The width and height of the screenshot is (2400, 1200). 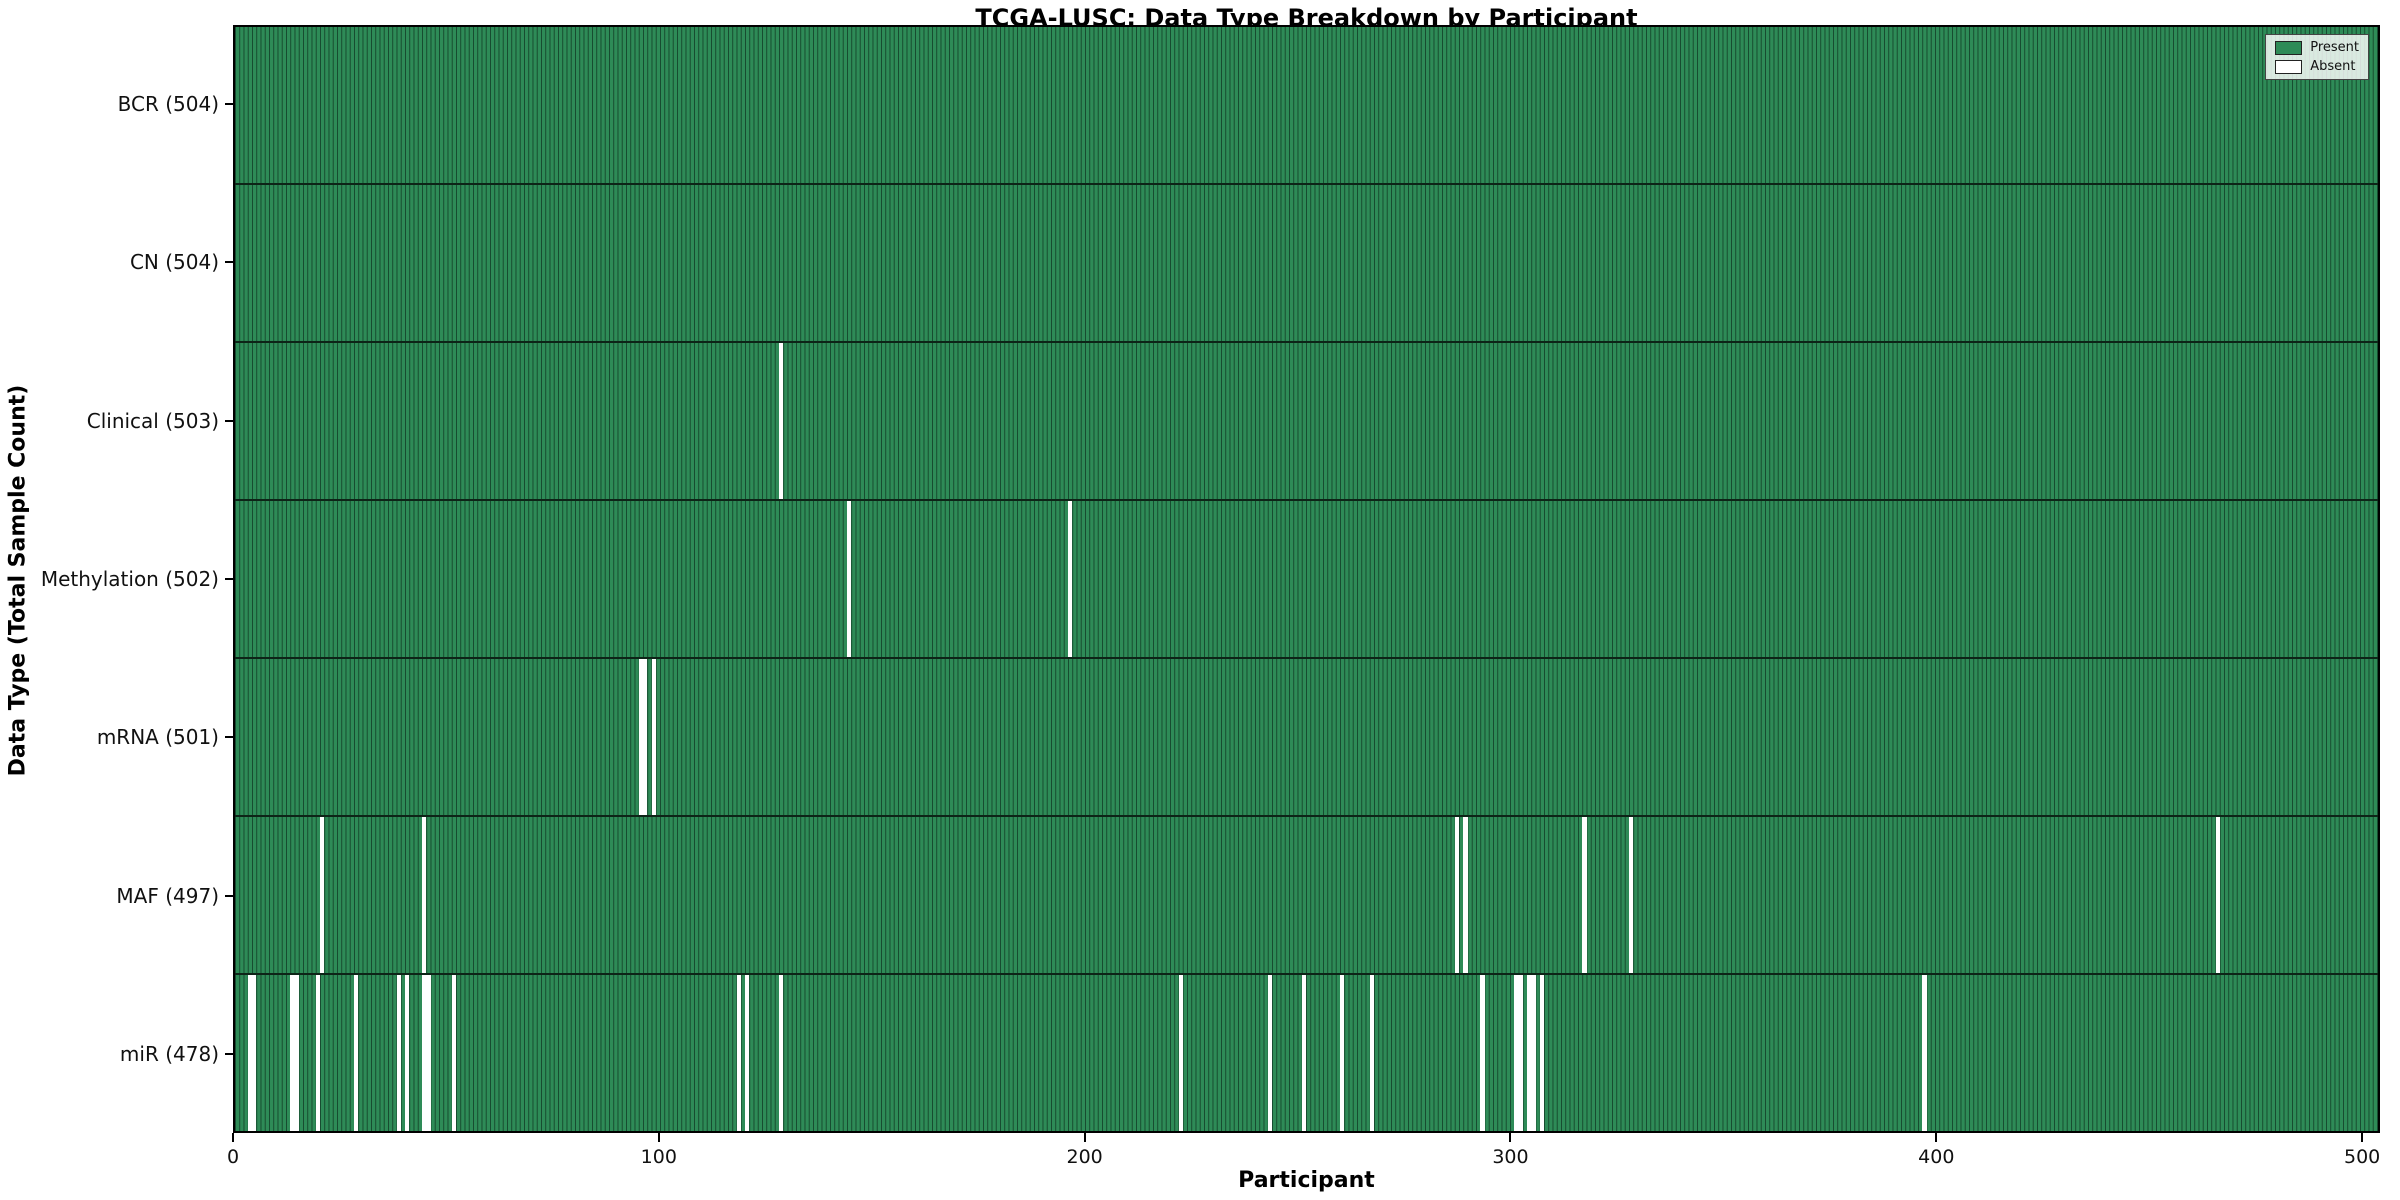 What do you see at coordinates (129, 579) in the screenshot?
I see `y-tick-label-methylation: Methylation (502)` at bounding box center [129, 579].